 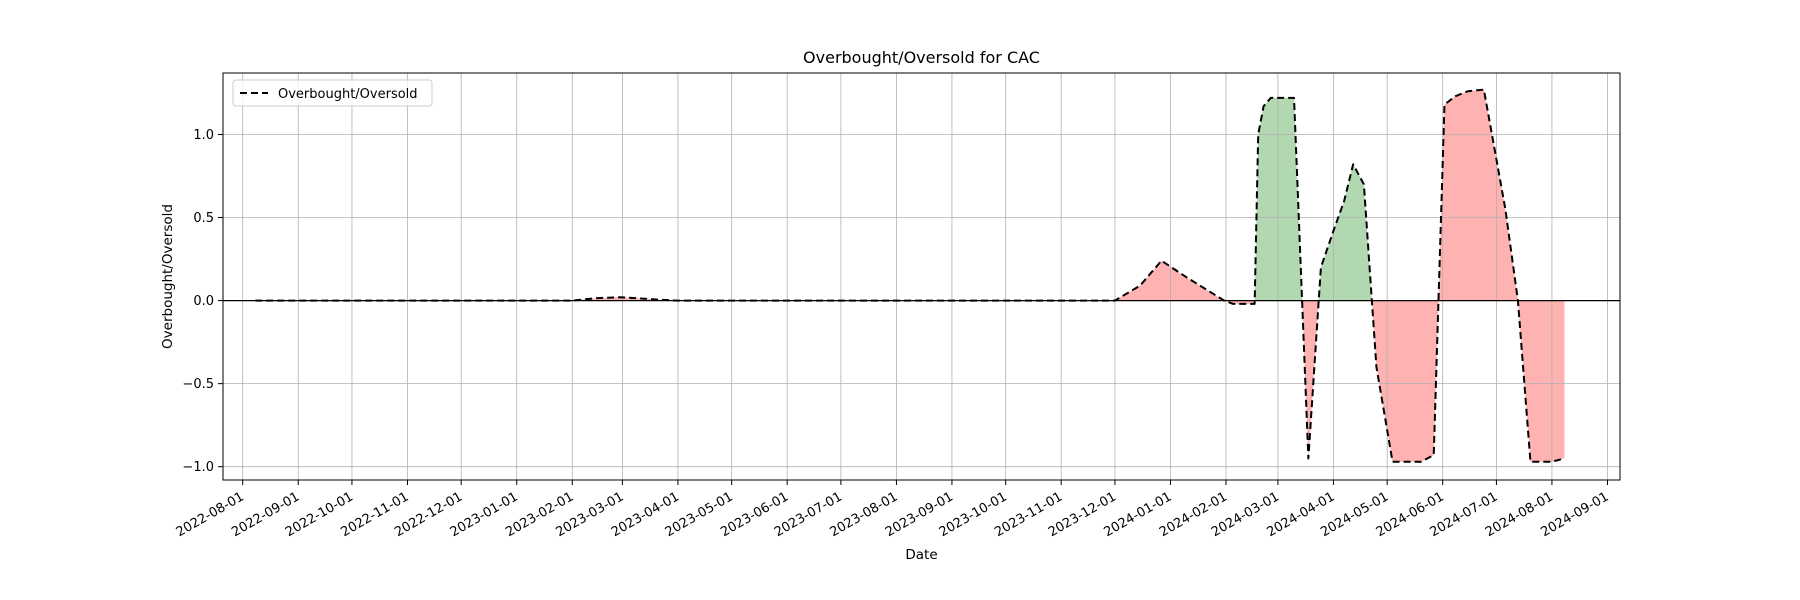 I want to click on y-tick-label: 1.0, so click(x=203, y=135).